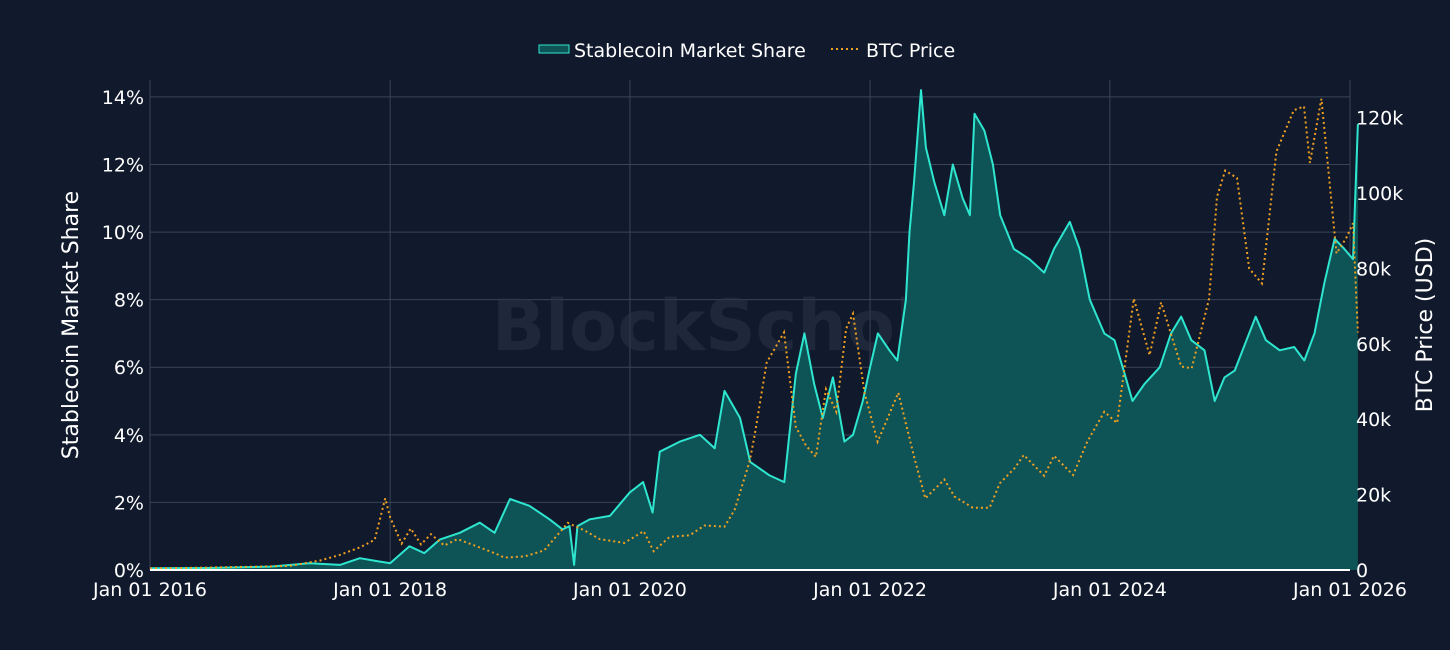 Image resolution: width=1450 pixels, height=650 pixels. What do you see at coordinates (1362, 571) in the screenshot?
I see `y-right-tick-label-0: 0` at bounding box center [1362, 571].